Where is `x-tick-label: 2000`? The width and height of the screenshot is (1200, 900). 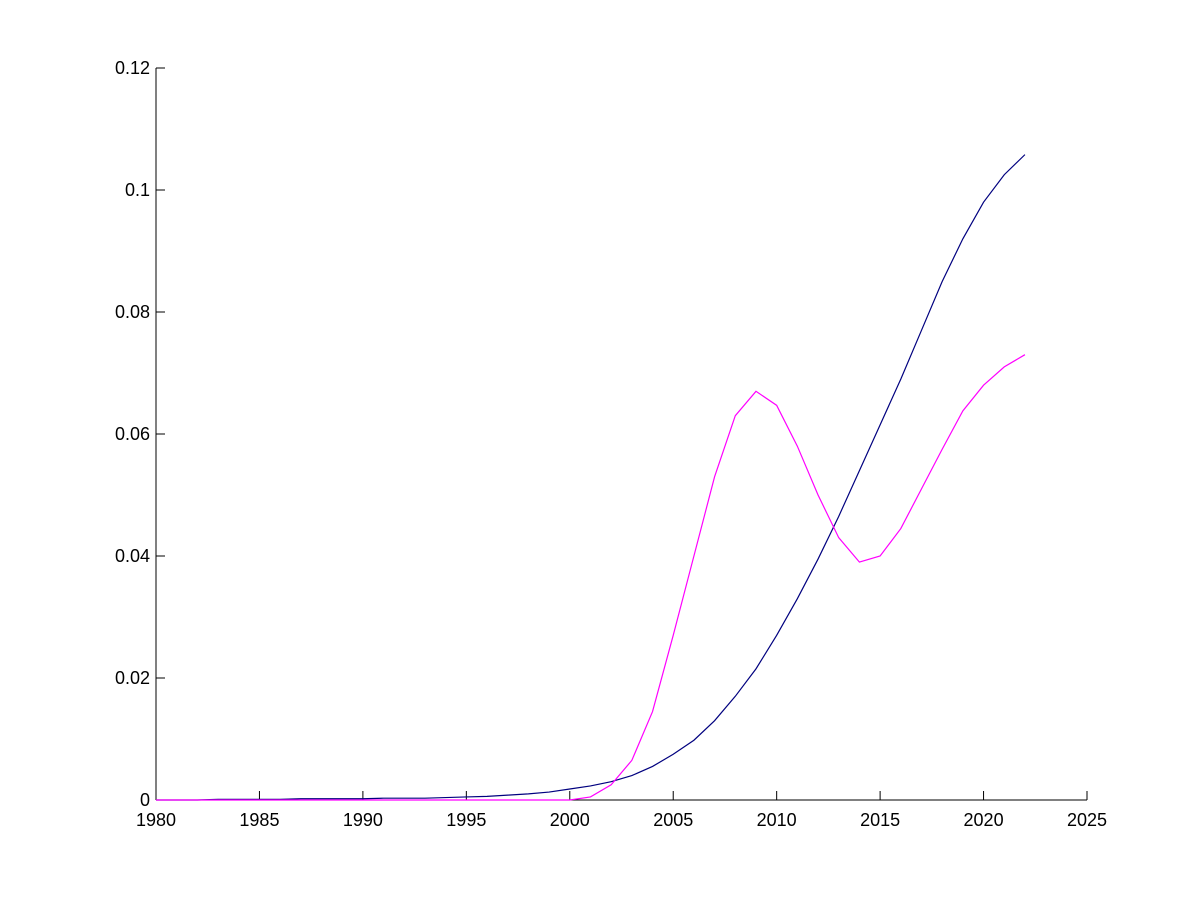
x-tick-label: 2000 is located at coordinates (570, 820).